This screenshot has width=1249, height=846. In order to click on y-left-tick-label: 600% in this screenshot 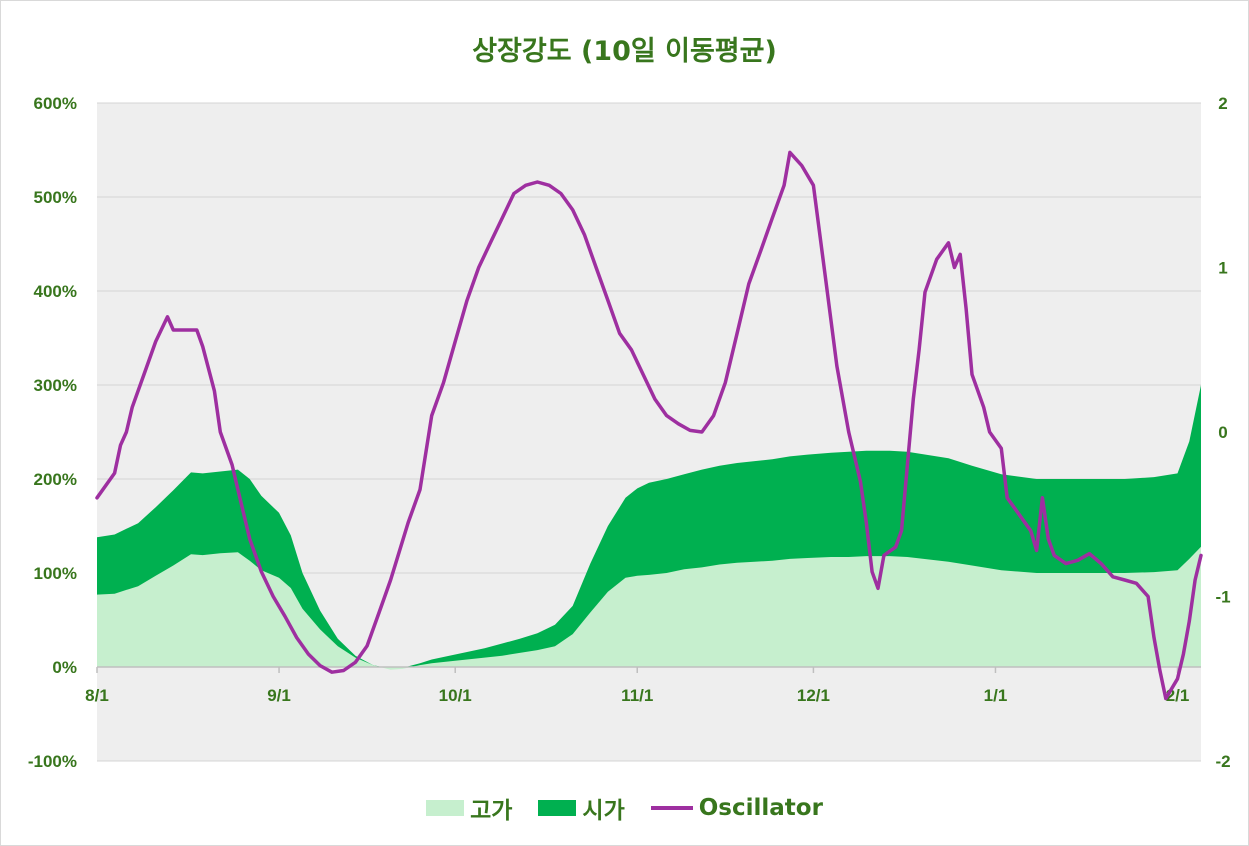, I will do `click(55, 103)`.